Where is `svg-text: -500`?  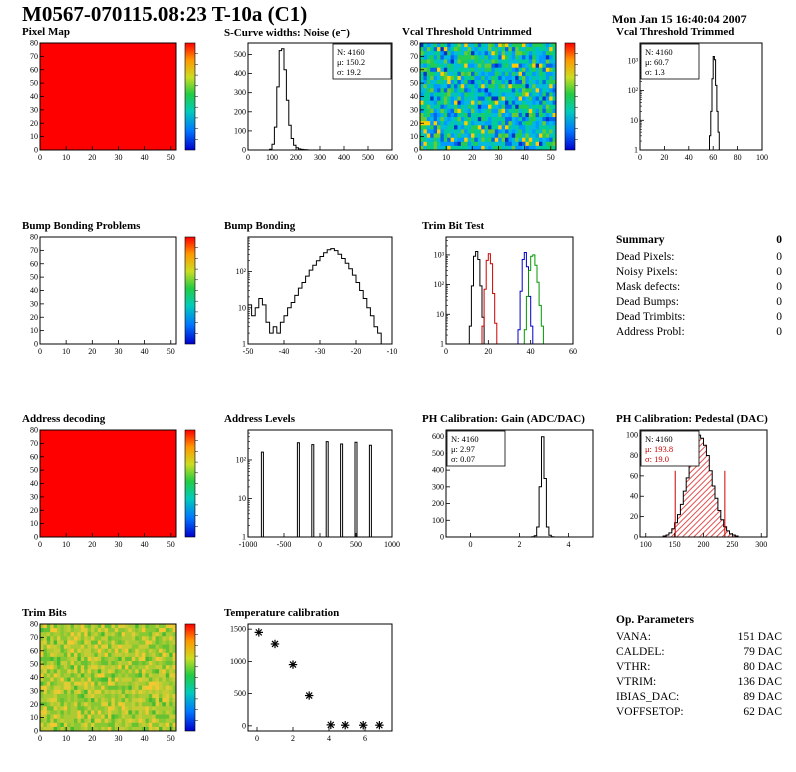
svg-text: -500 is located at coordinates (284, 544).